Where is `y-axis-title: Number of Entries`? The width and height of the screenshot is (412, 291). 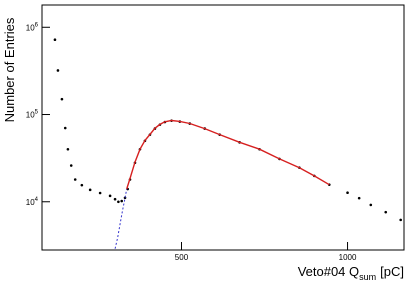 y-axis-title: Number of Entries is located at coordinates (9, 69).